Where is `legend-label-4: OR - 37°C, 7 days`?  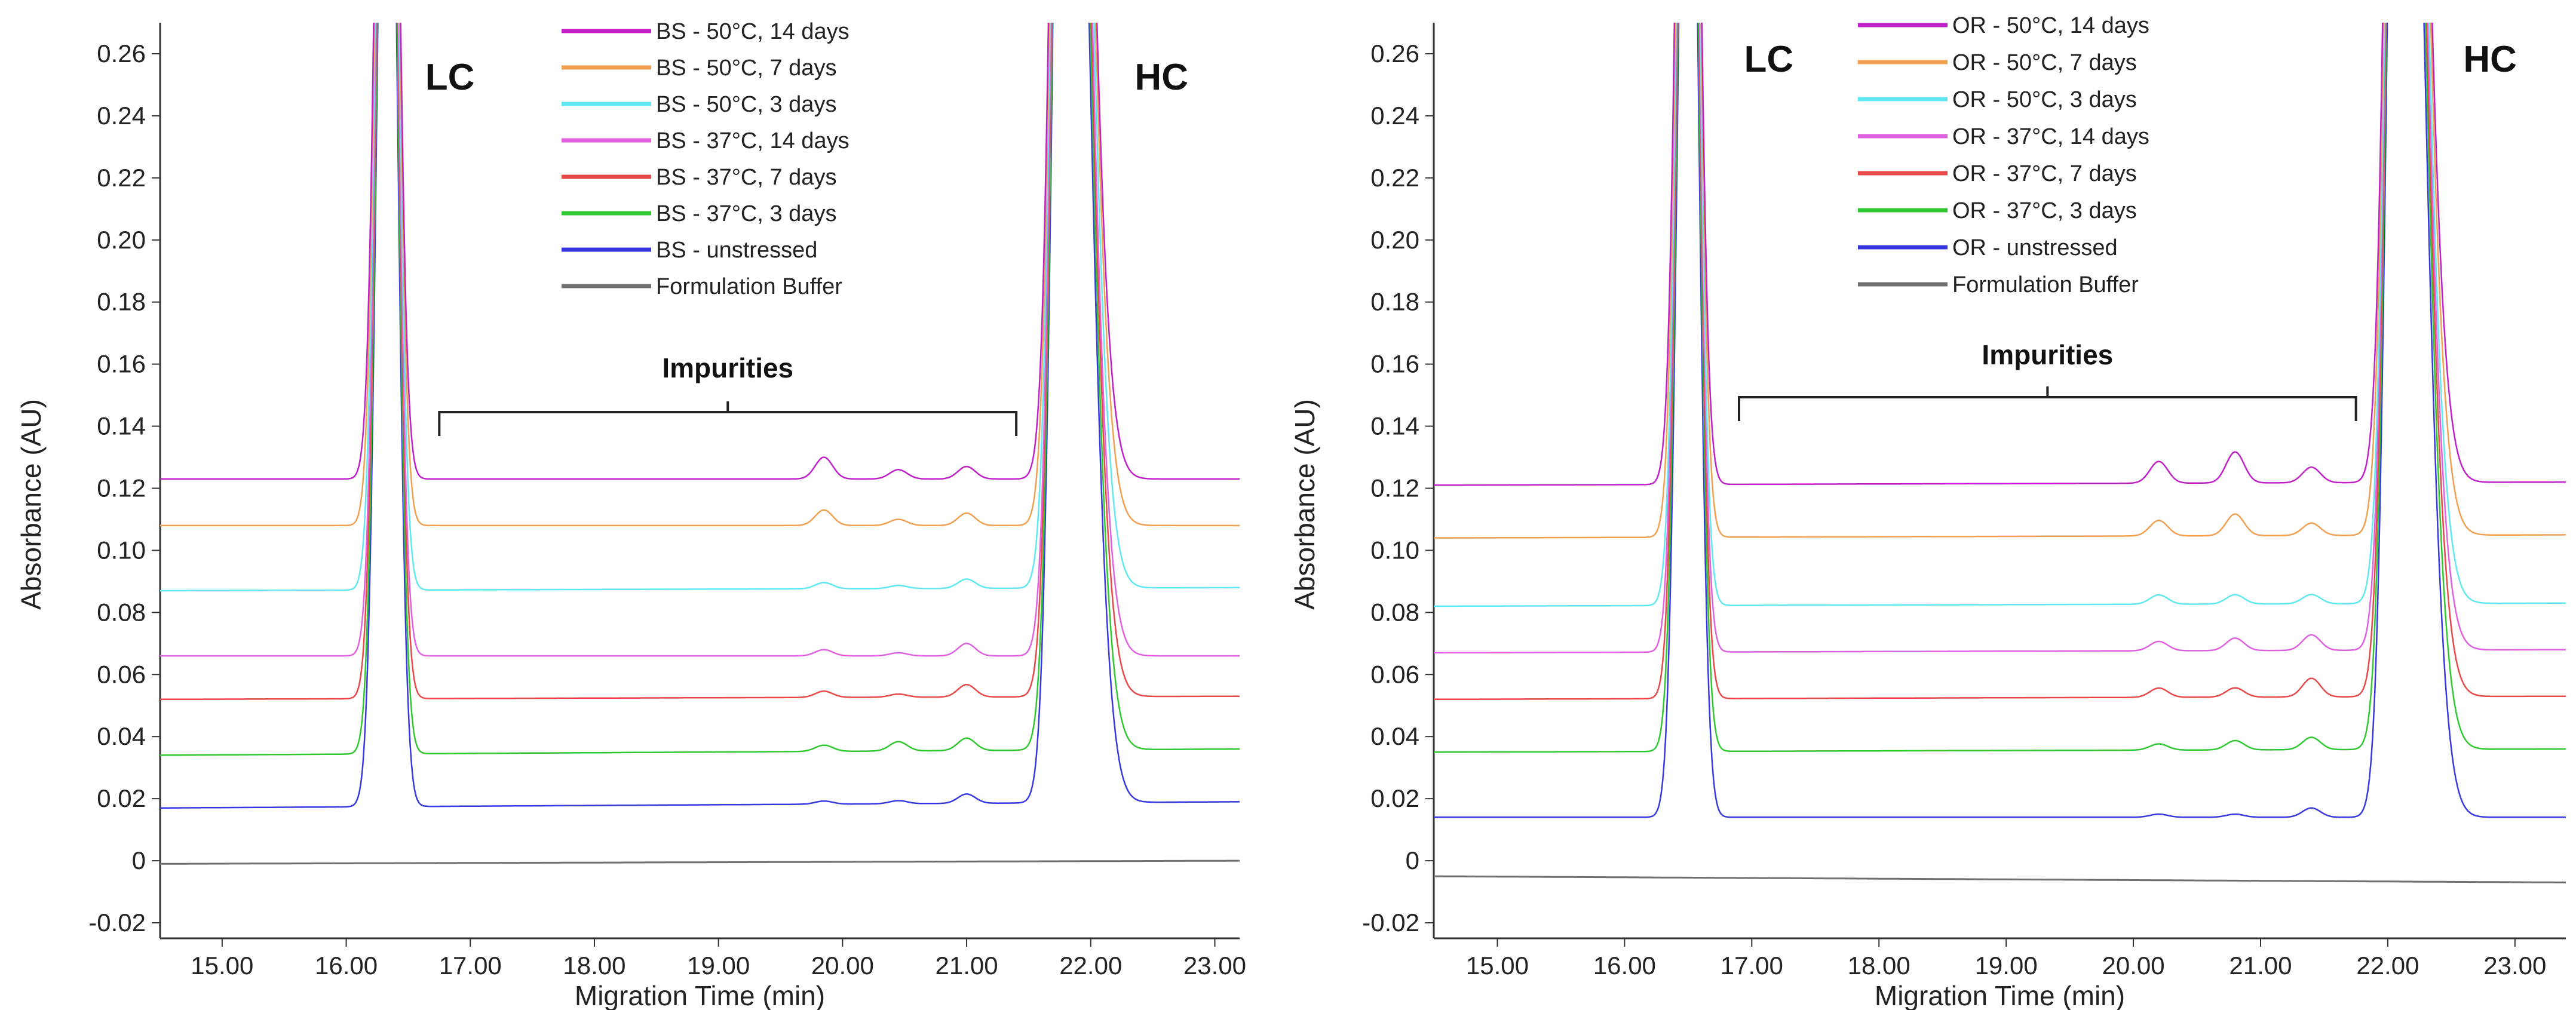
legend-label-4: OR - 37°C, 7 days is located at coordinates (2044, 173).